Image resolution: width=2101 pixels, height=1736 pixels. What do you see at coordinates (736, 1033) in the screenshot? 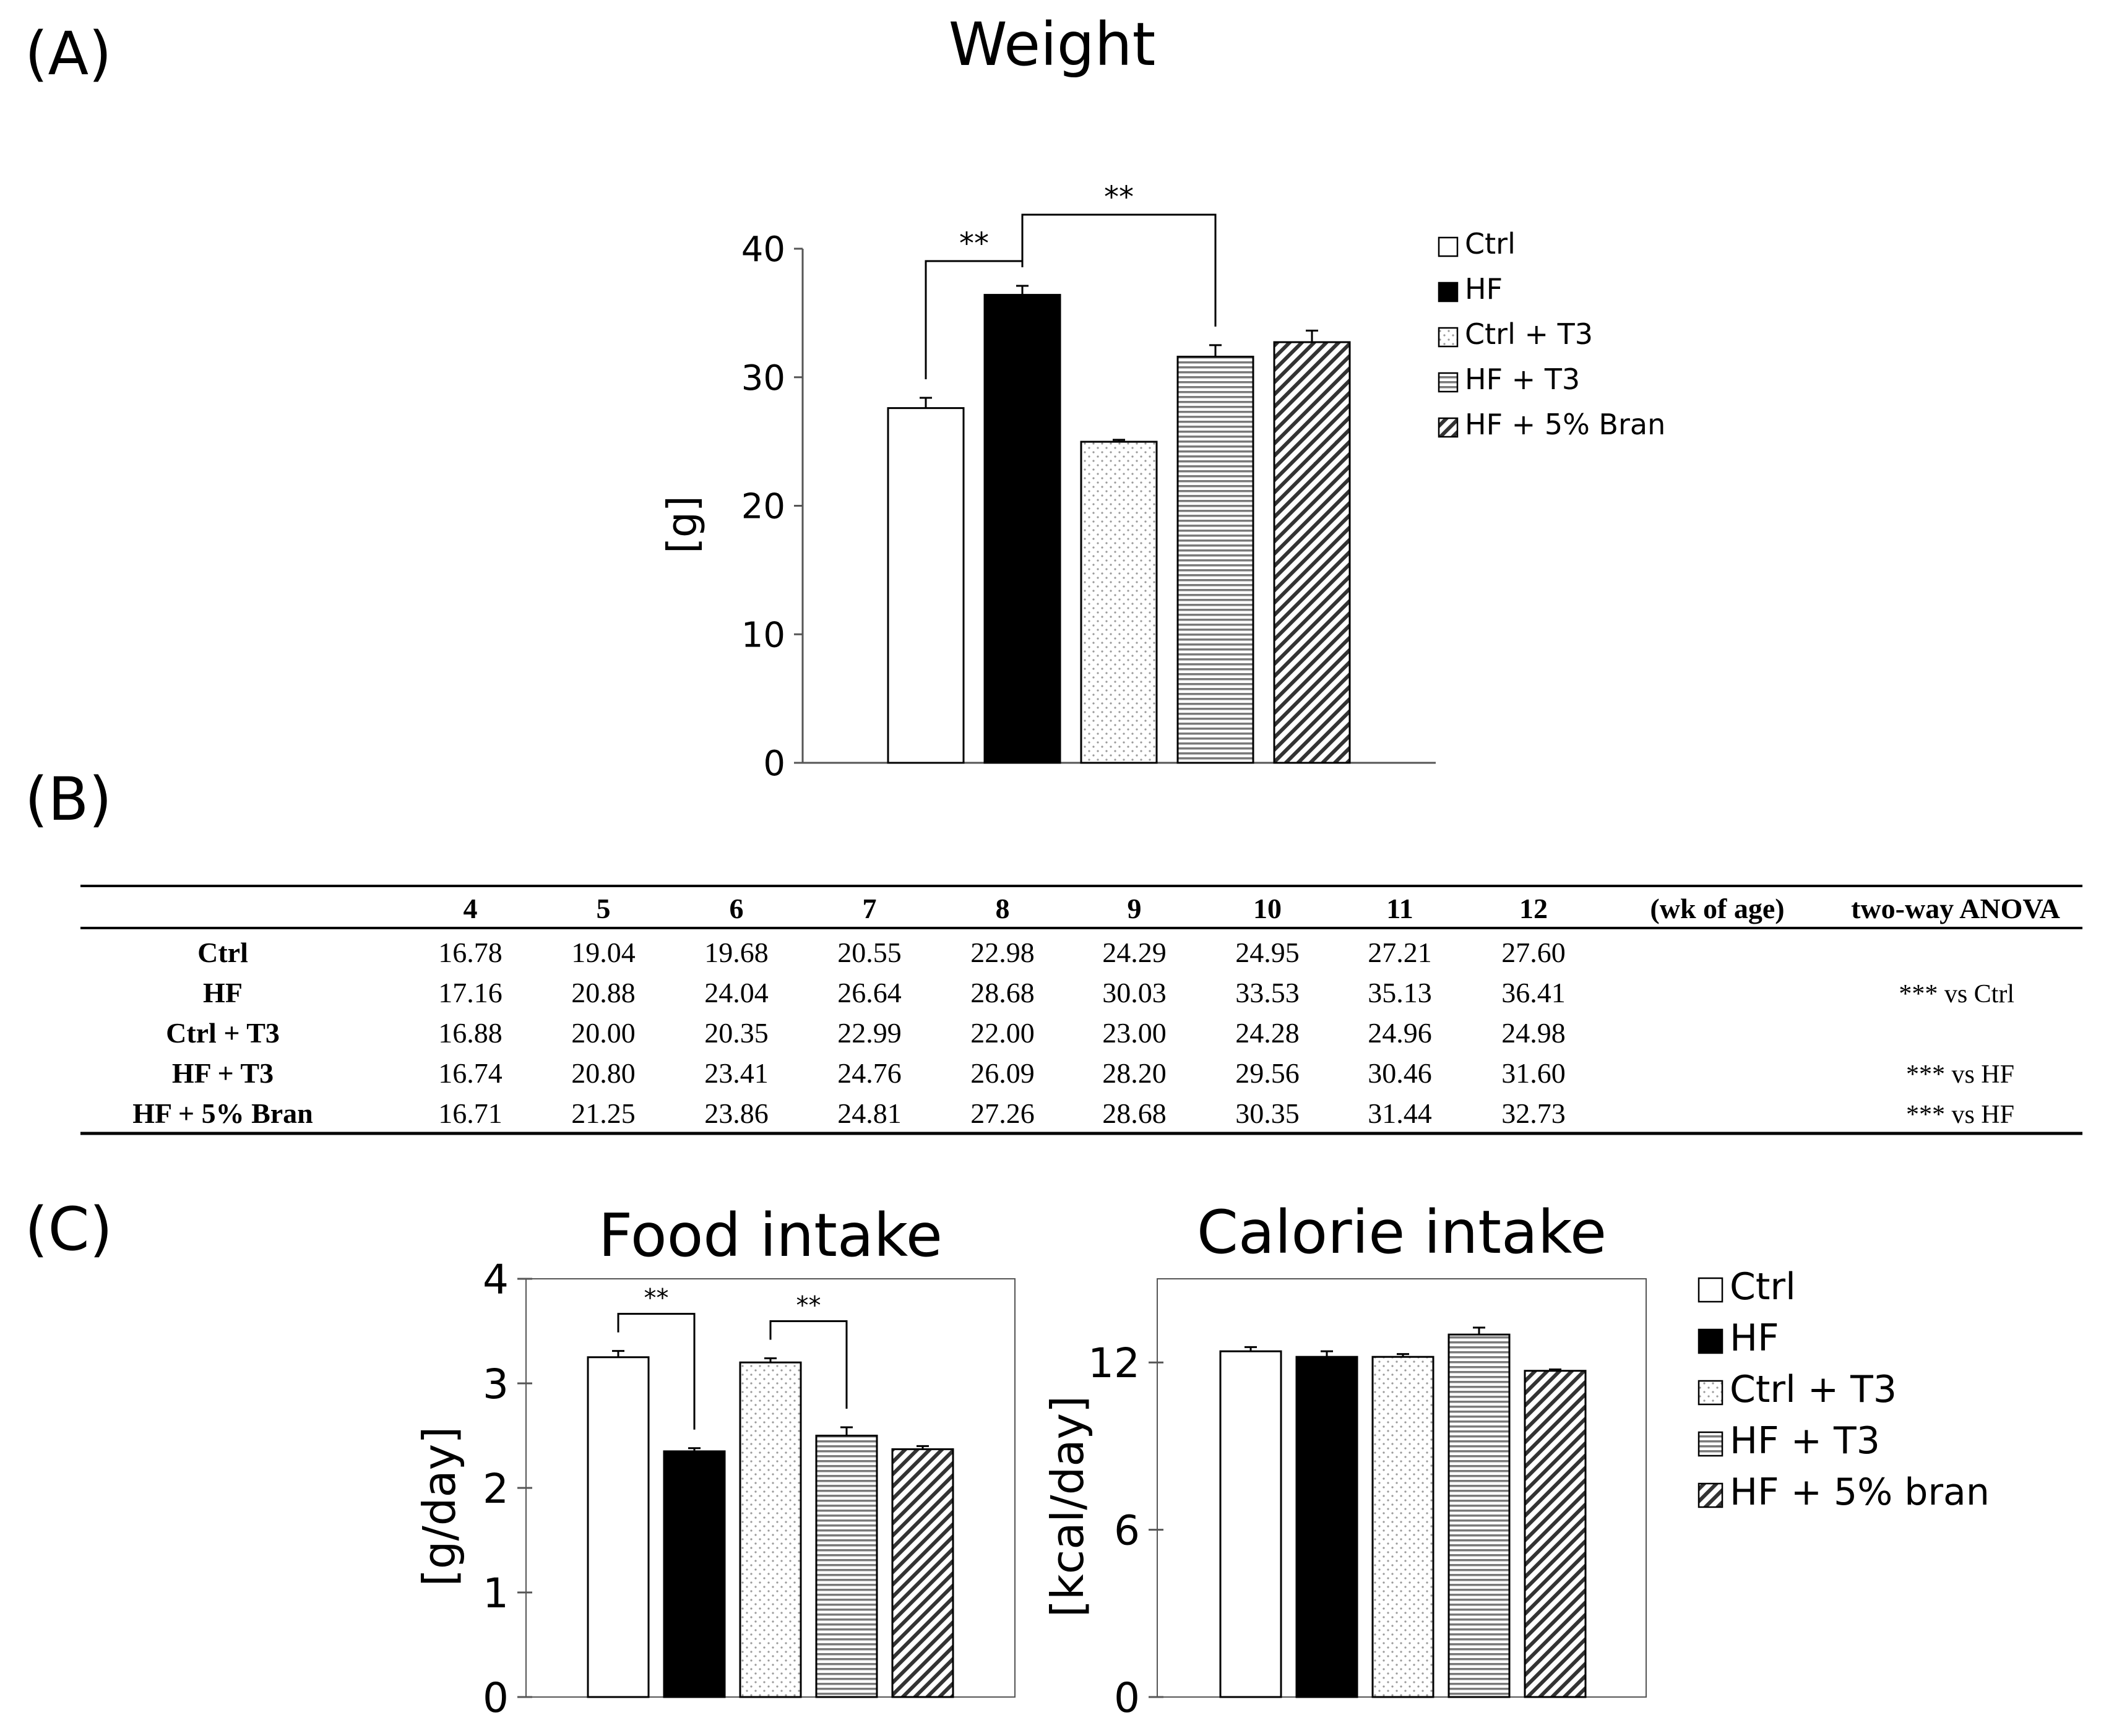
I see `table-cell: 20.35` at bounding box center [736, 1033].